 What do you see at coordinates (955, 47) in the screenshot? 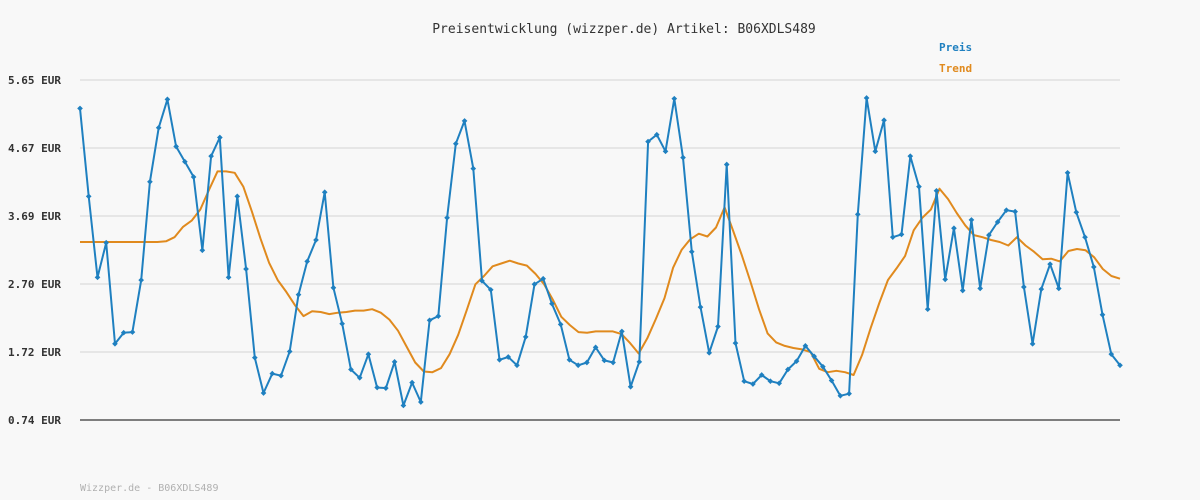
I see `legend-item-preis: Preis` at bounding box center [955, 47].